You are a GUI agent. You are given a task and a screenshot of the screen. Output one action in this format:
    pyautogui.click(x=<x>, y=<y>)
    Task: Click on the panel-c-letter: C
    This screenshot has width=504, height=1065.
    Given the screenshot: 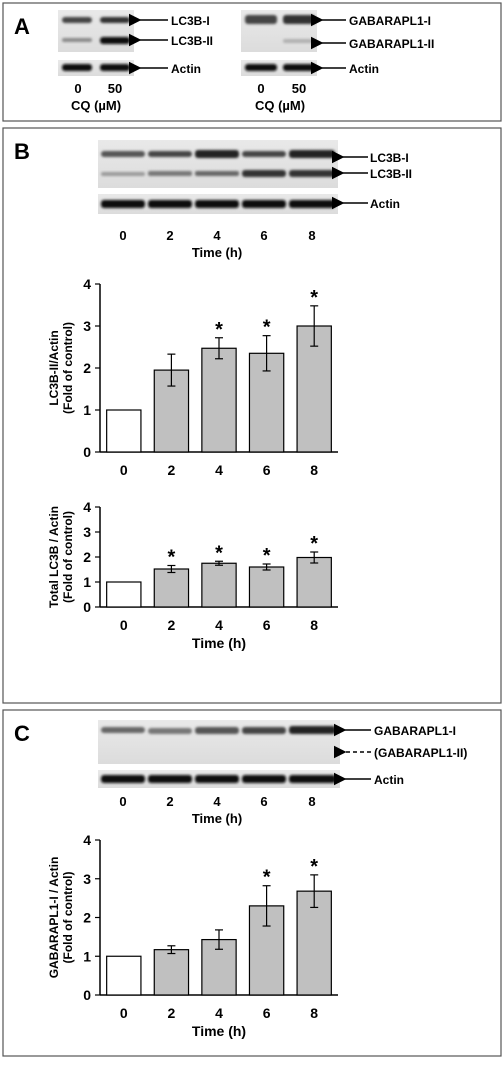 What is the action you would take?
    pyautogui.click(x=22, y=733)
    